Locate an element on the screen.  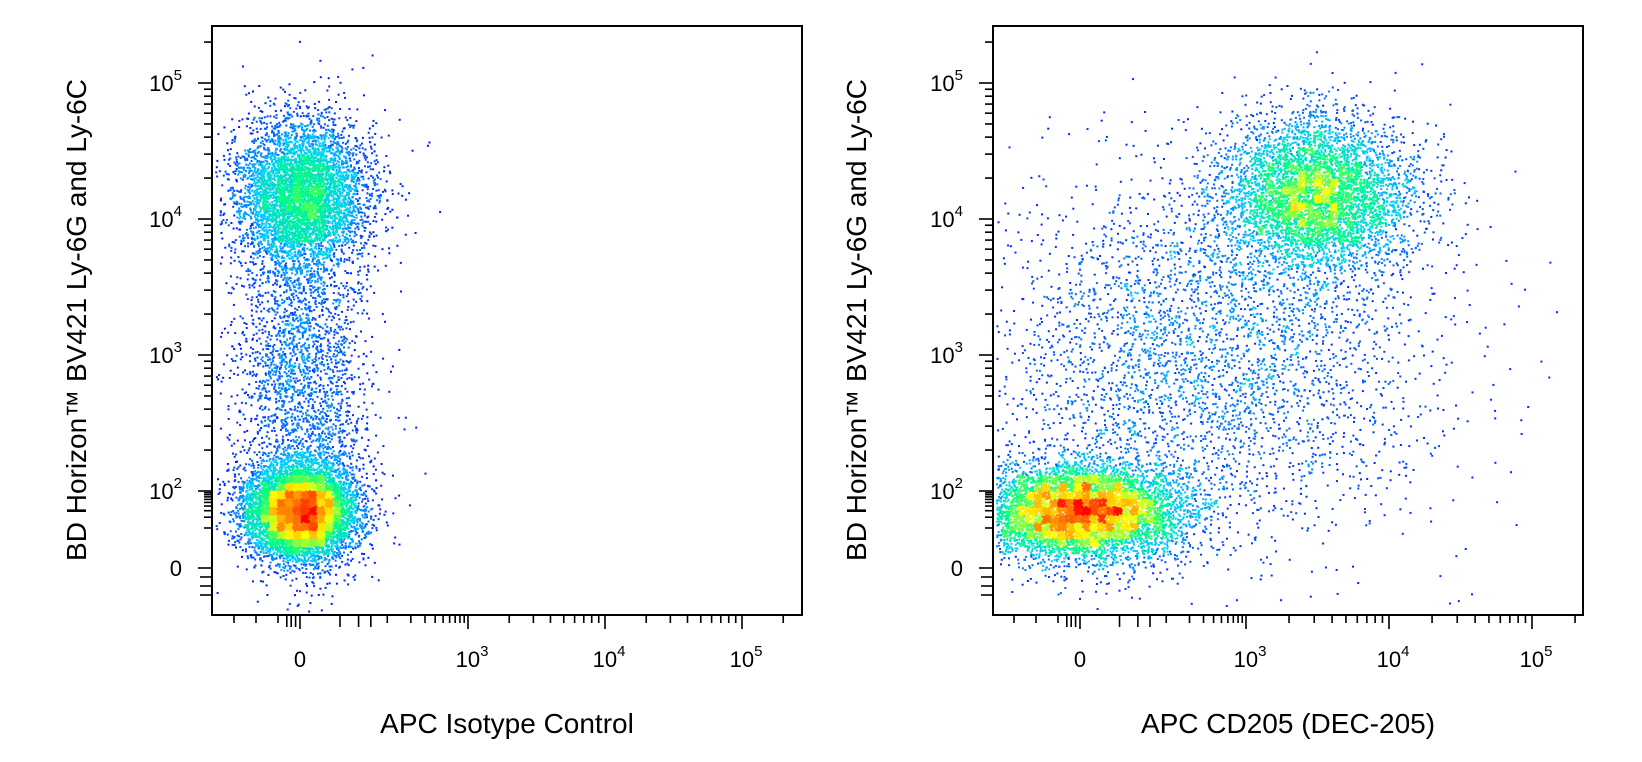
density-dots is located at coordinates (328, 327).